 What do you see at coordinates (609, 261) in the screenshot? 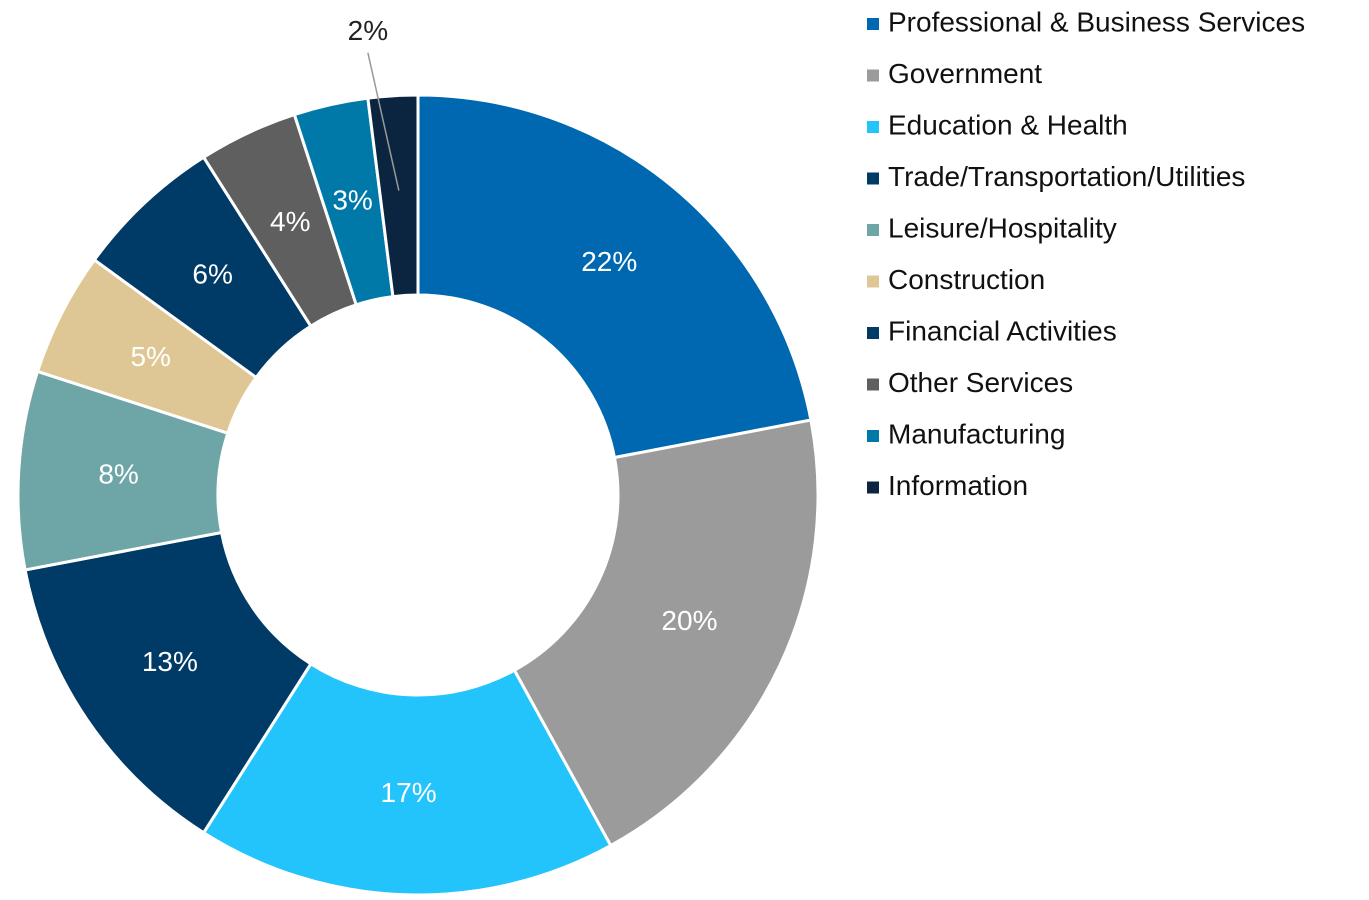
I see `data-label: 22%` at bounding box center [609, 261].